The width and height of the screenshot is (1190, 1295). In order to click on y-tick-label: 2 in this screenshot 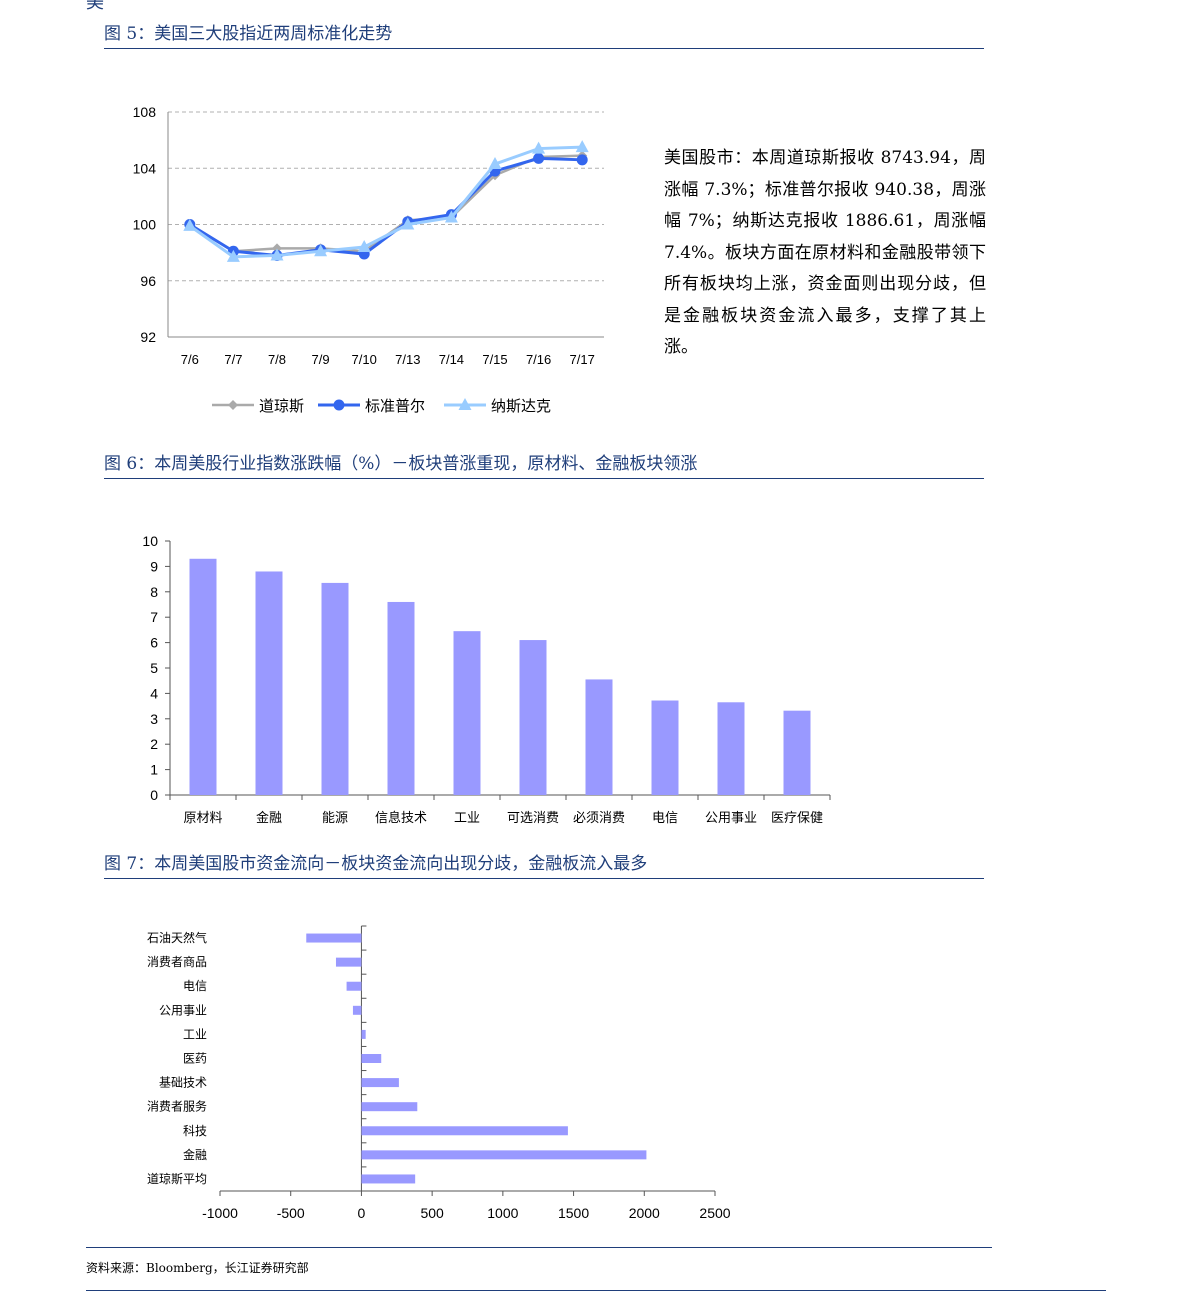, I will do `click(154, 744)`.